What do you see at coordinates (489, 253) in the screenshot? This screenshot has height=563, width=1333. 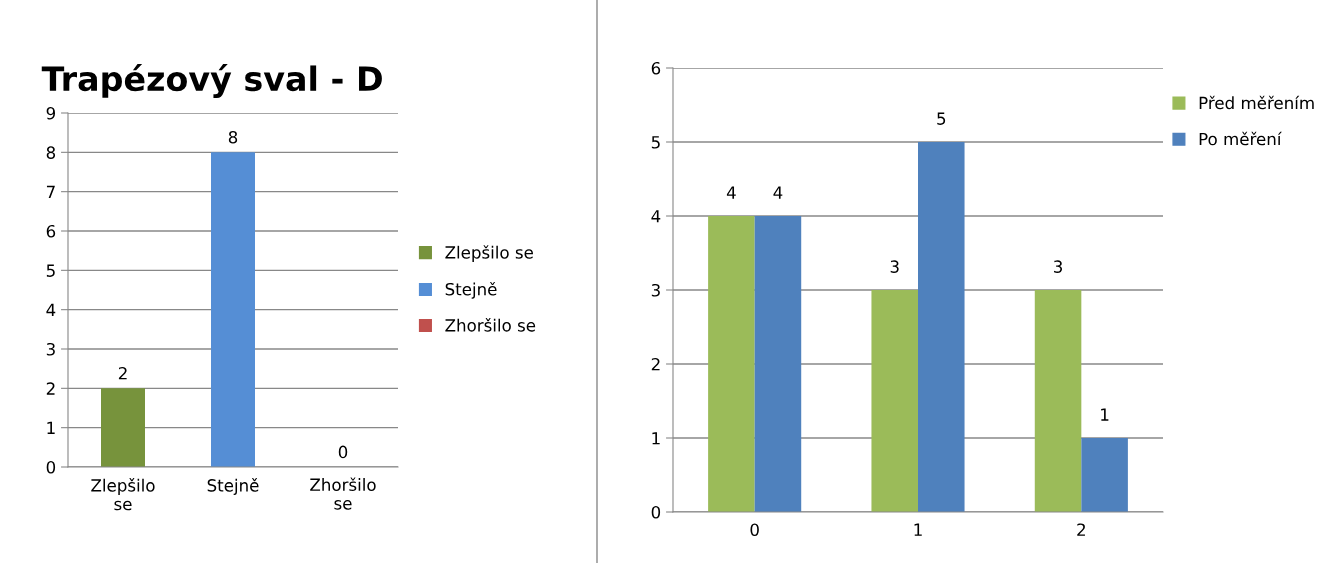 I see `legend-label: Zlepšilo se` at bounding box center [489, 253].